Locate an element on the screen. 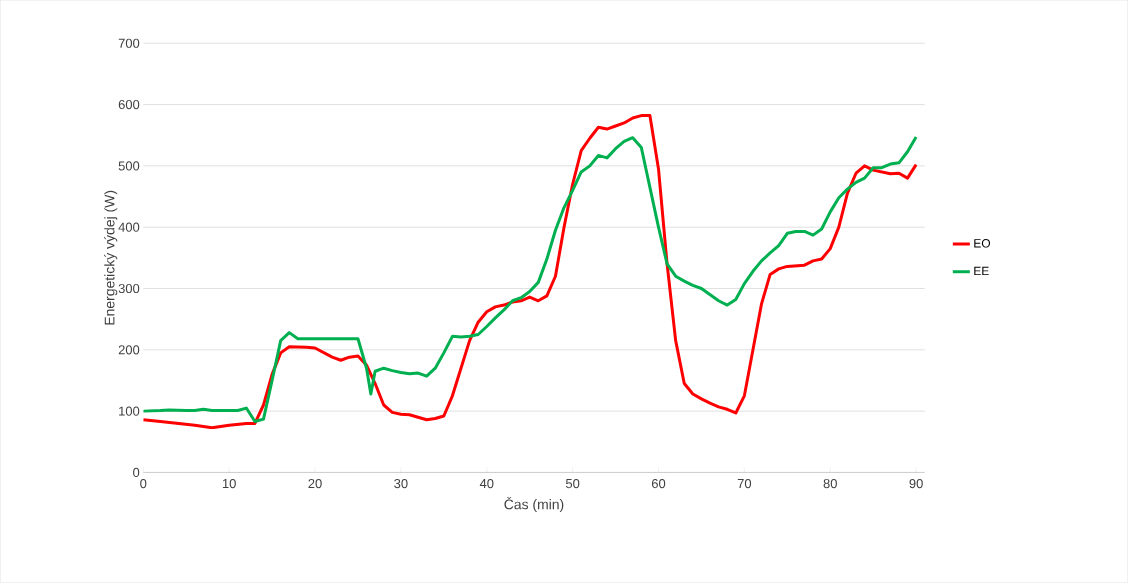 This screenshot has width=1128, height=583. y-tick-label: 400 is located at coordinates (129, 227).